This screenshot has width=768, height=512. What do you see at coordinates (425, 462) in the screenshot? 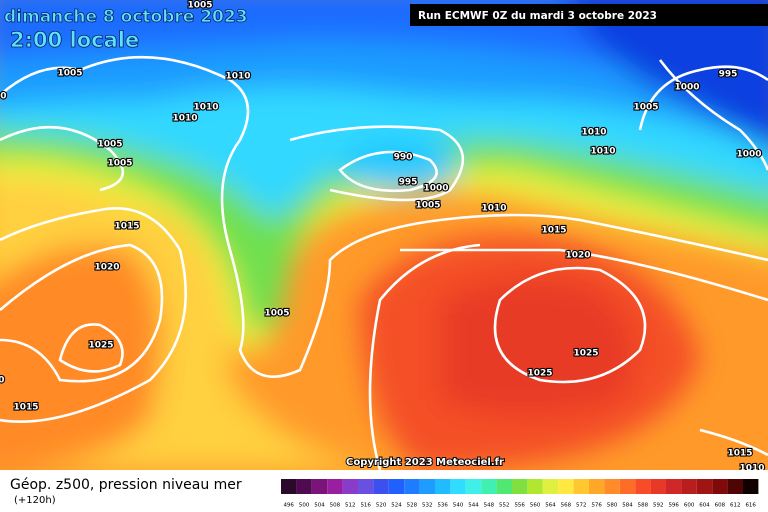
I see `copyright: Copyright 2023 Meteociel.fr` at bounding box center [425, 462].